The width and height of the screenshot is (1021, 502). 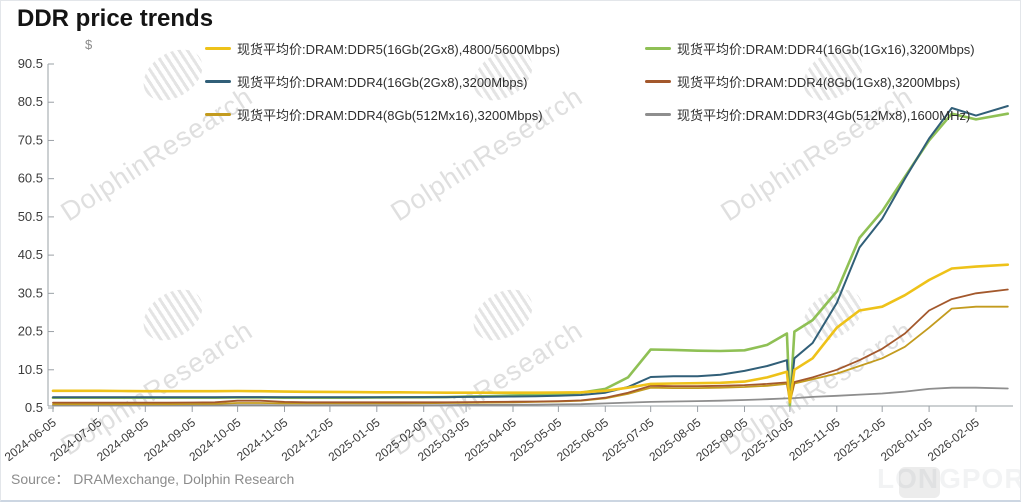 I want to click on legend-item-ddr3-4gb-512mx8: 现货平均价:DRAM:DDR3(4Gb(512Mx8),1600MHz), so click(x=808, y=114).